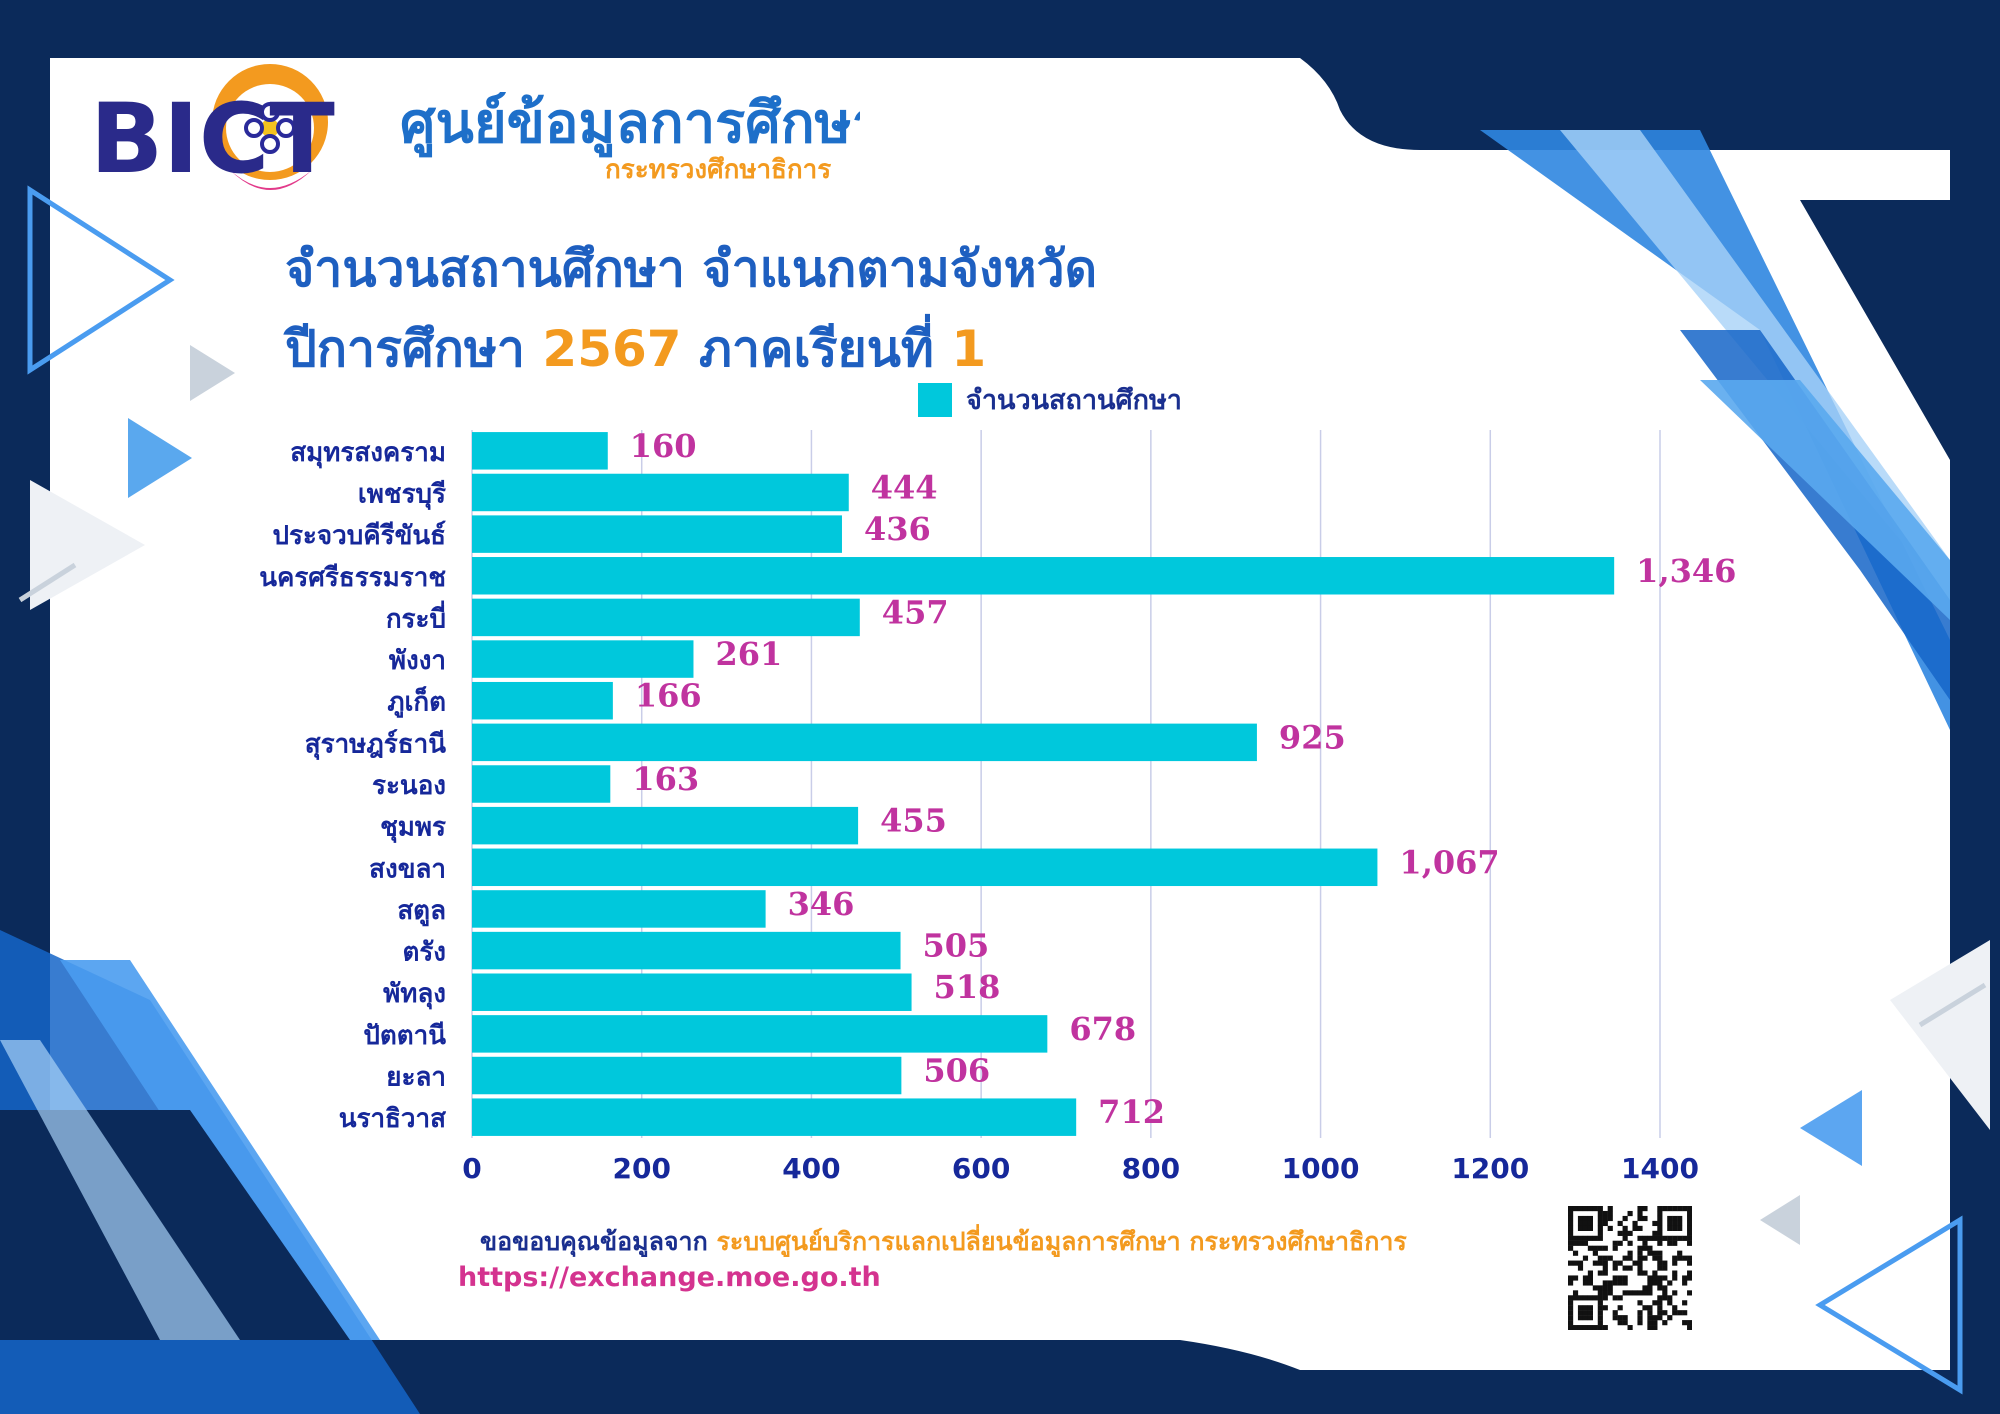 The height and width of the screenshot is (1414, 2000). I want to click on x-tick-label-4: 800, so click(1151, 1168).